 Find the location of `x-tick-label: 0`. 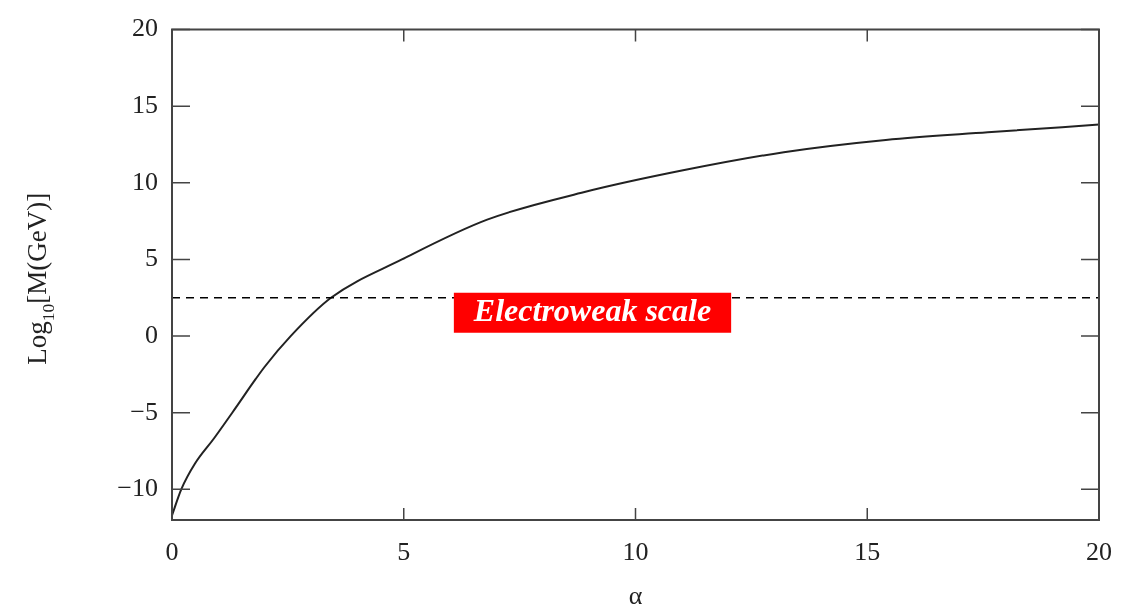

x-tick-label: 0 is located at coordinates (172, 552).